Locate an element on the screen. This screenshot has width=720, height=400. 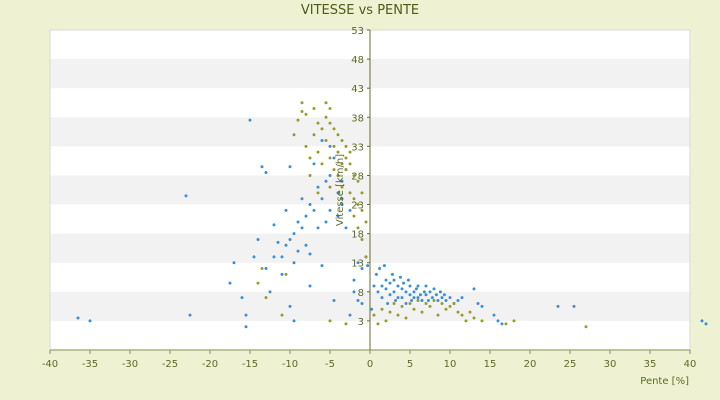
x-tick-label: -25 is located at coordinates (170, 364).